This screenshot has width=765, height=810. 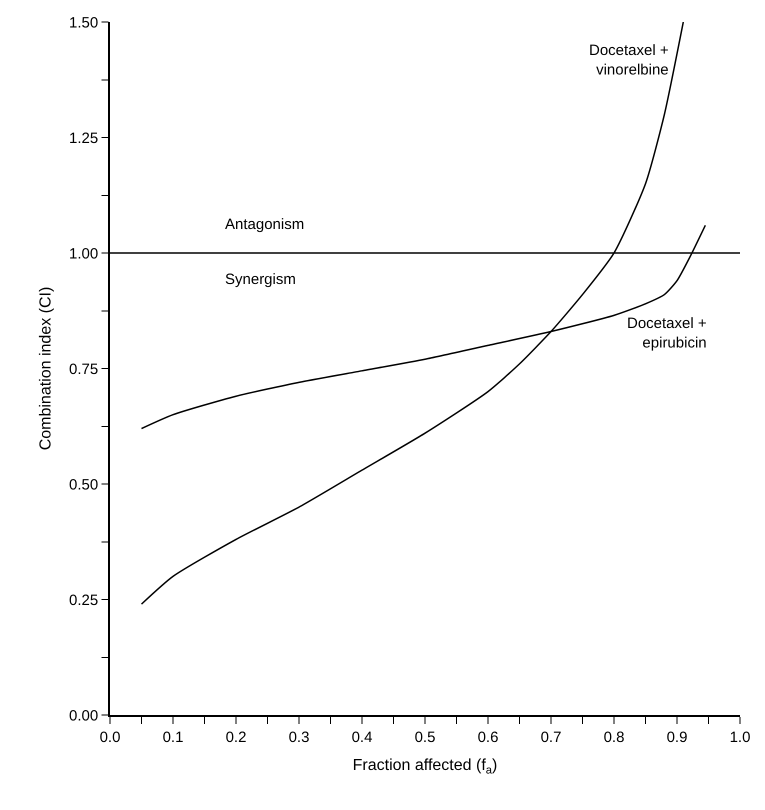 I want to click on y-axis-title: Combination index (CI), so click(x=45, y=368).